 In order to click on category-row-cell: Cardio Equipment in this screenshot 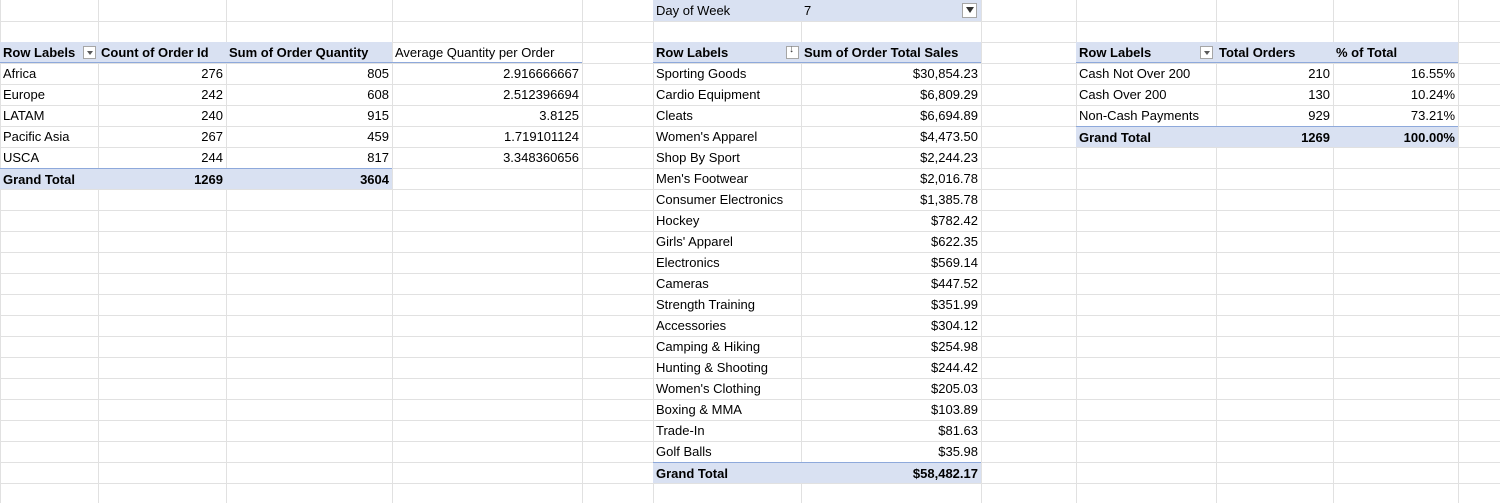, I will do `click(708, 94)`.